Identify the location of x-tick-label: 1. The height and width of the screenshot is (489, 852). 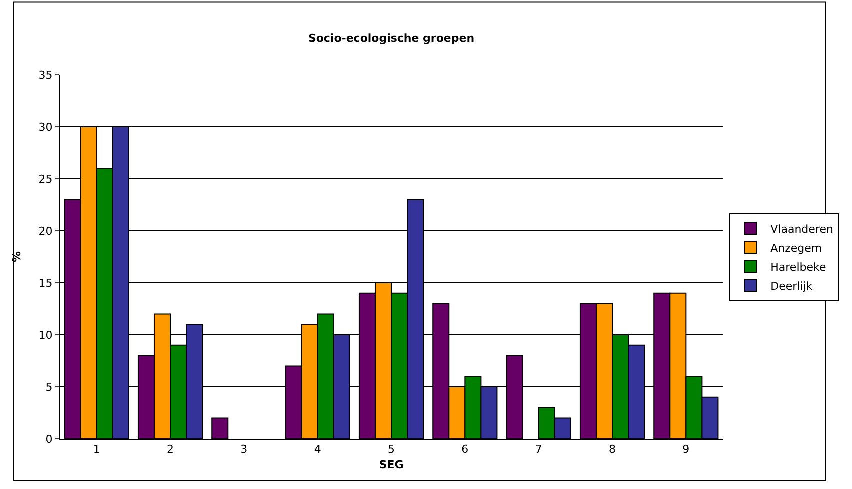
(96, 449).